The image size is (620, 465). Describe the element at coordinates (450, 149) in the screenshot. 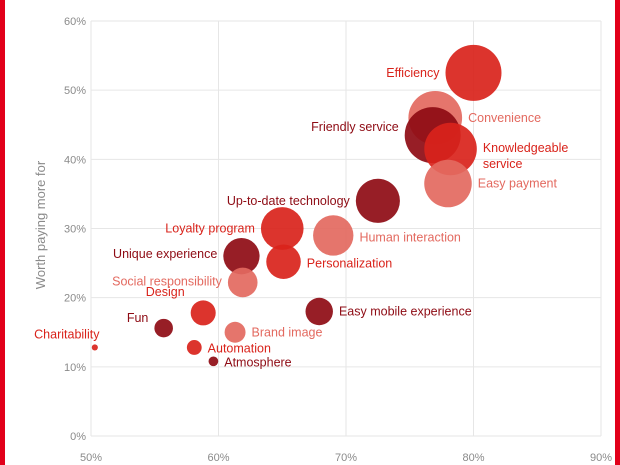

I see `bubble-knowledgeable-service` at that location.